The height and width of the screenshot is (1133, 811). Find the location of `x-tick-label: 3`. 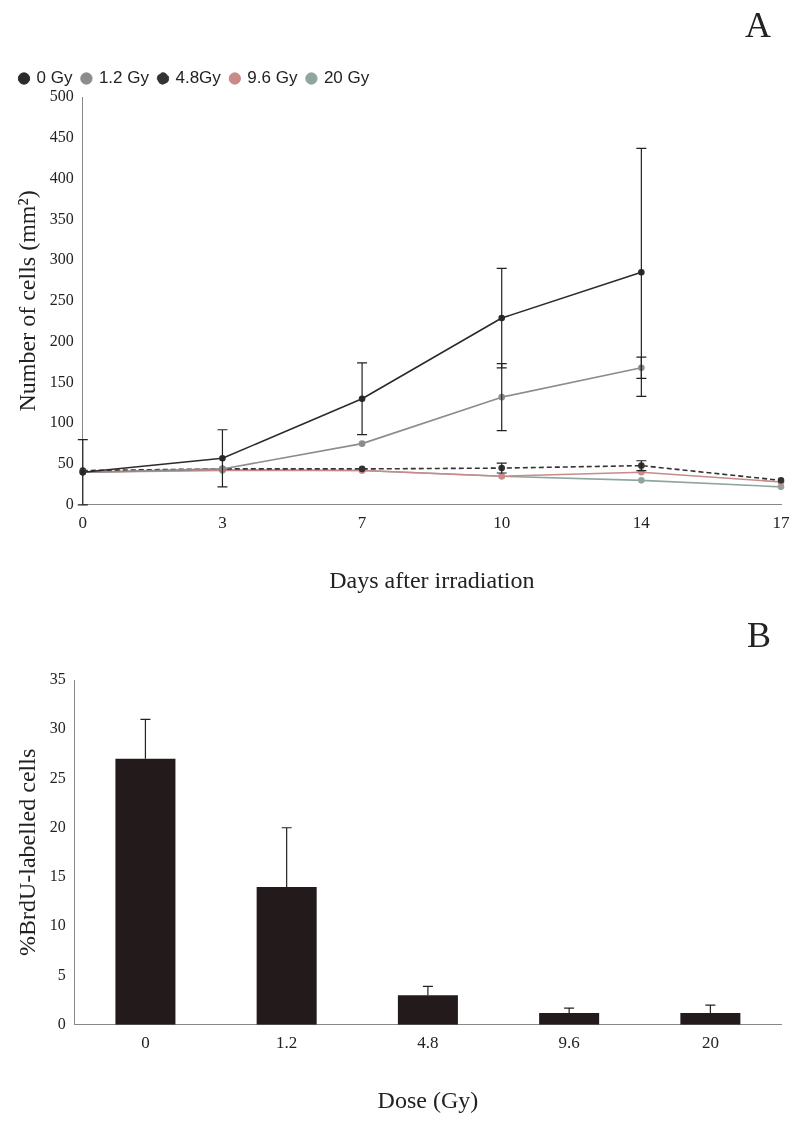

x-tick-label: 3 is located at coordinates (222, 523).